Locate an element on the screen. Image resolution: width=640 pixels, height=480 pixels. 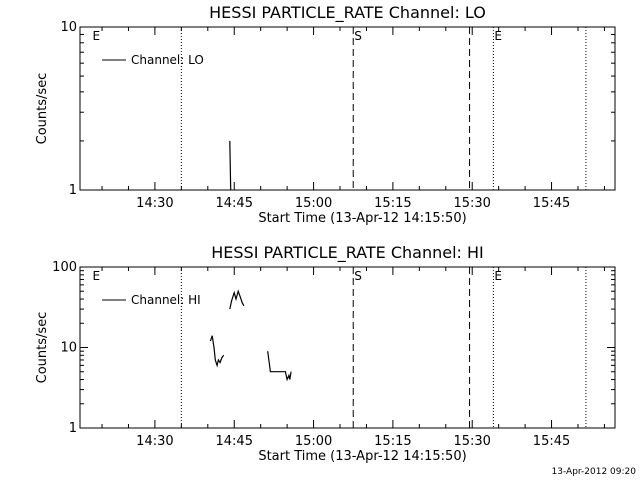
chart-title: HESSI PARTICLE_RATE Channel: HI is located at coordinates (347, 253).